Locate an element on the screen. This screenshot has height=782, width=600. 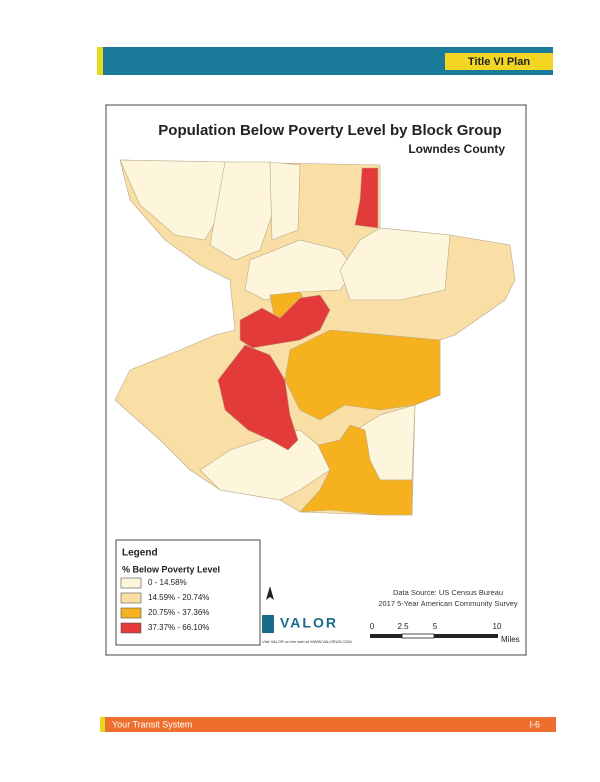
footer-accent is located at coordinates (102, 724).